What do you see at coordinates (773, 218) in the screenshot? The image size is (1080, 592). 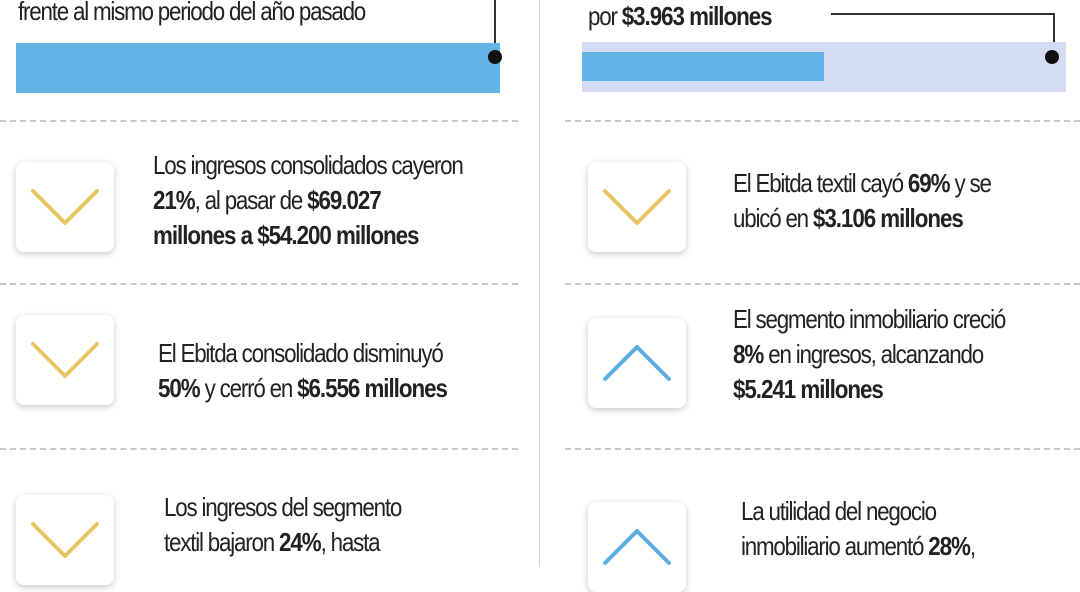 I see `text-segment: ubicó en` at bounding box center [773, 218].